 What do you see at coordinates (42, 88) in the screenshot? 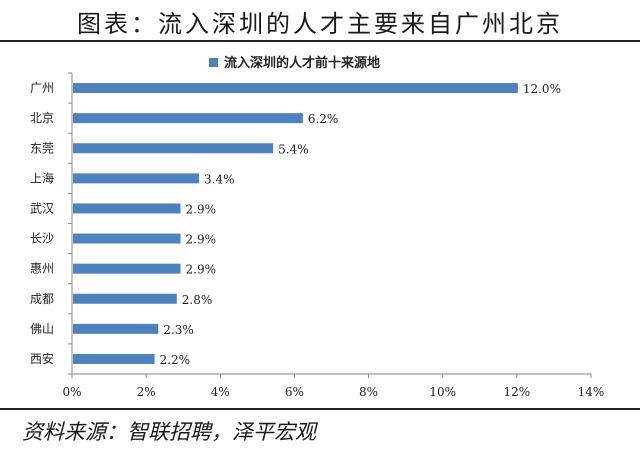
I see `category-label: 广州` at bounding box center [42, 88].